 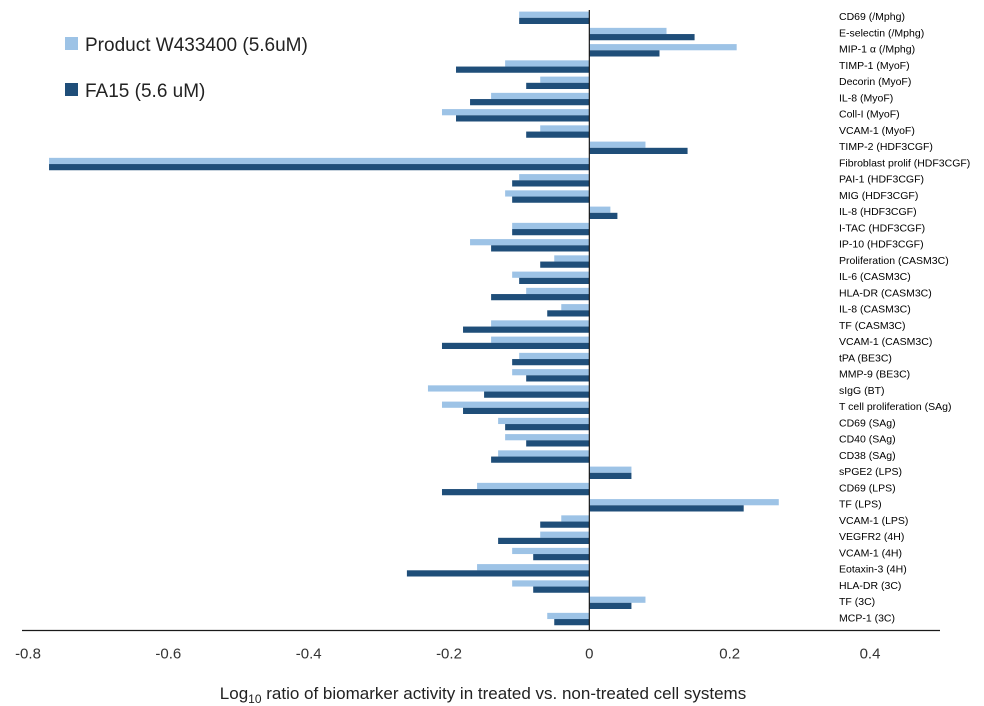 What do you see at coordinates (871, 537) in the screenshot?
I see `category-label: VEGFR2 (4H)` at bounding box center [871, 537].